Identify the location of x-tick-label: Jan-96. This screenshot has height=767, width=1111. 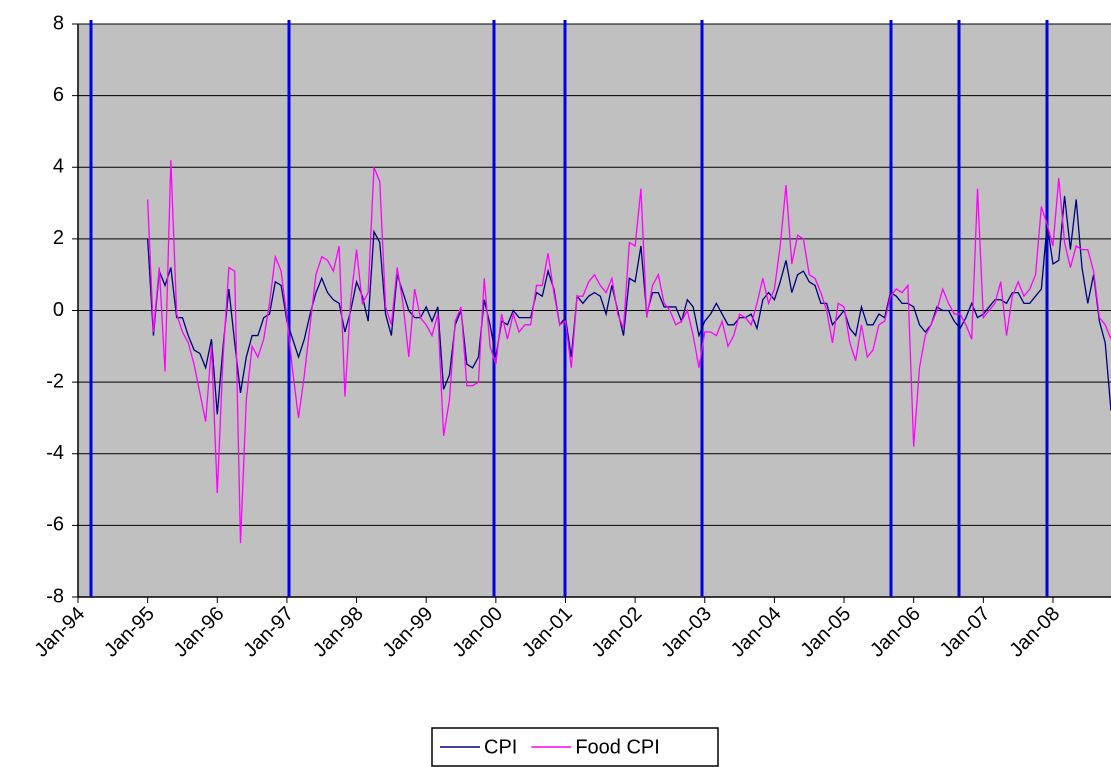
(199, 632).